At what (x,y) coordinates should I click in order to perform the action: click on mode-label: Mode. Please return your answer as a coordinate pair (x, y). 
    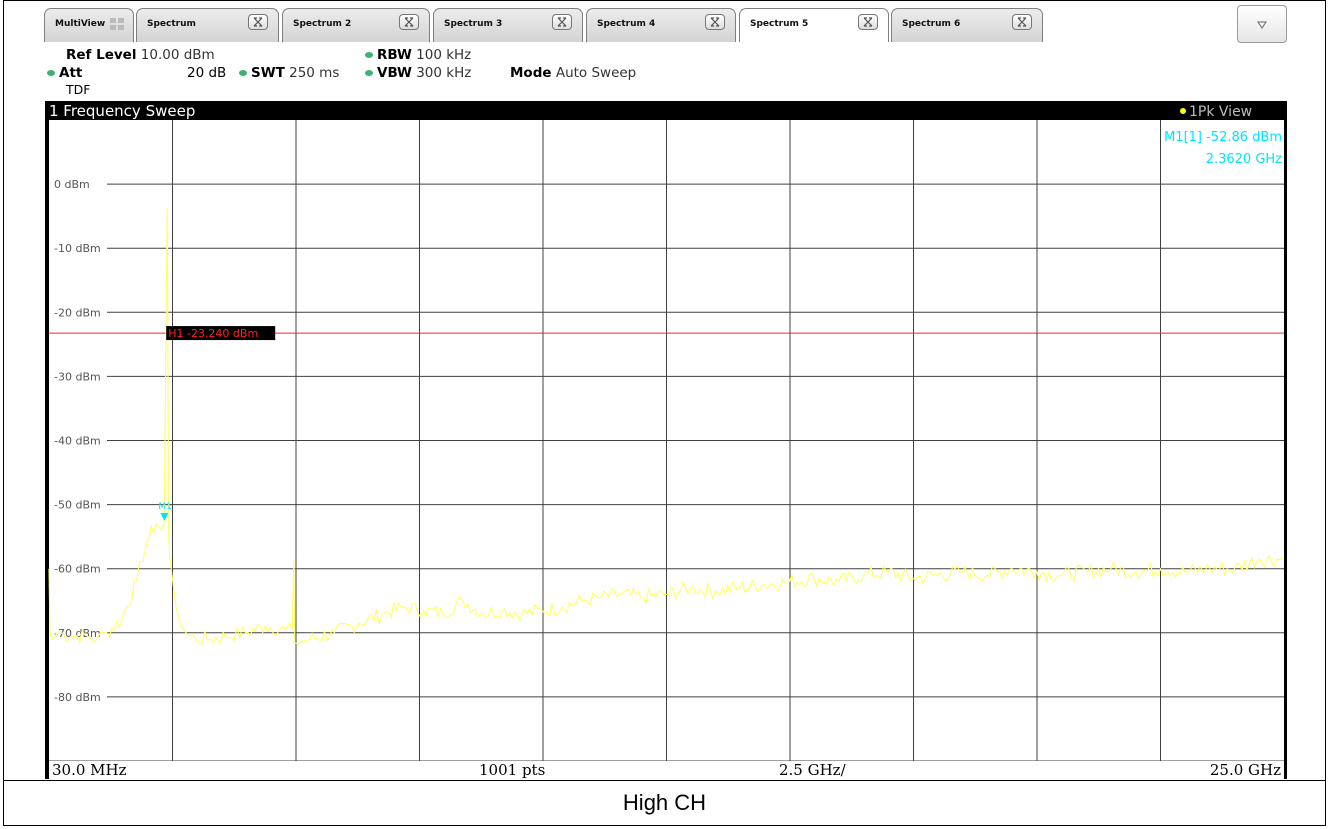
    Looking at the image, I should click on (531, 73).